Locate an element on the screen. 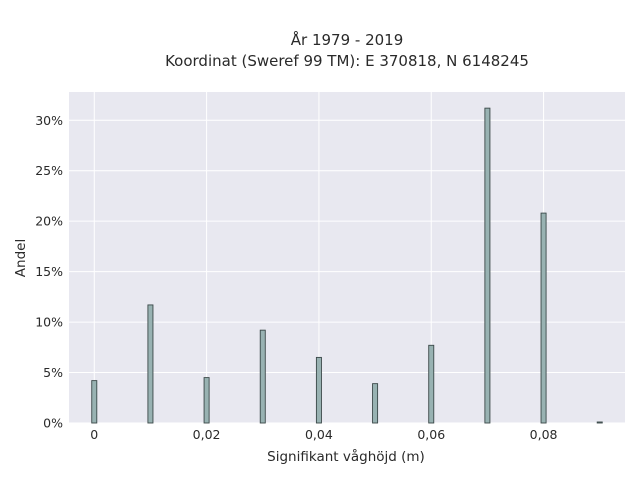 Image resolution: width=640 pixels, height=480 pixels. chart-title: År 1979 - 2019 is located at coordinates (347, 39).